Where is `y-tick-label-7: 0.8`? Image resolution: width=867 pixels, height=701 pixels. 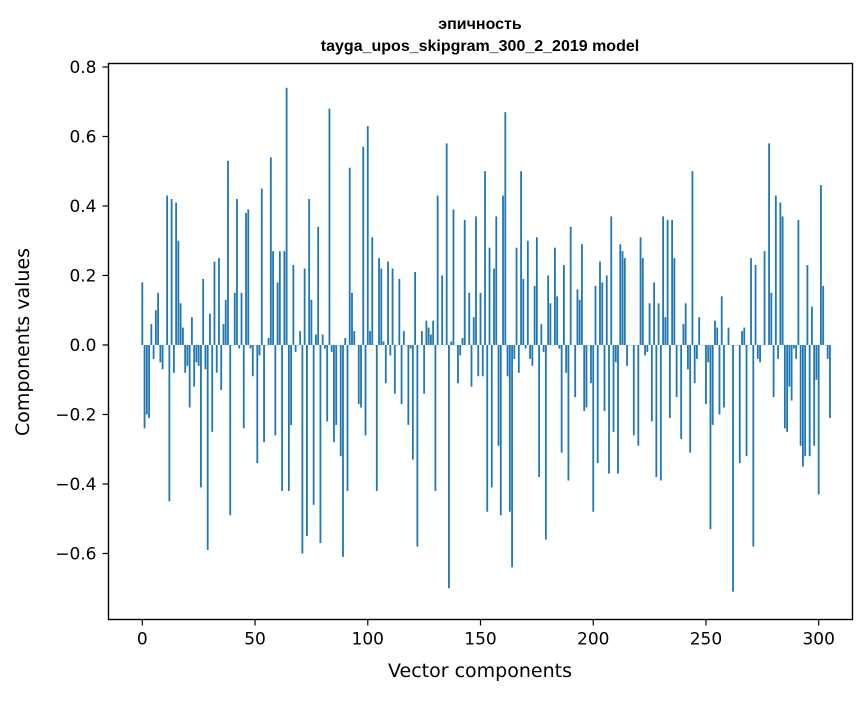 y-tick-label-7: 0.8 is located at coordinates (82, 68).